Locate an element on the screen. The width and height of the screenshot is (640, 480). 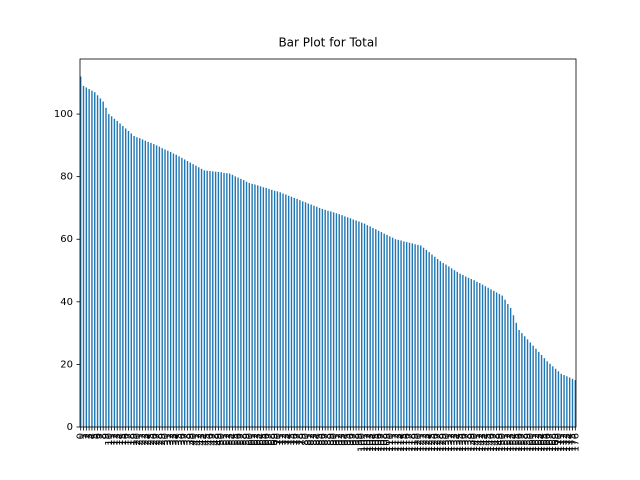
x-tick-label: 59 is located at coordinates (247, 439).